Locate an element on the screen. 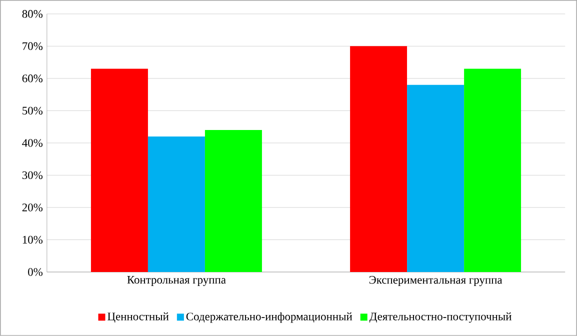  x-tick-label: Экспериментальная группа is located at coordinates (435, 281).